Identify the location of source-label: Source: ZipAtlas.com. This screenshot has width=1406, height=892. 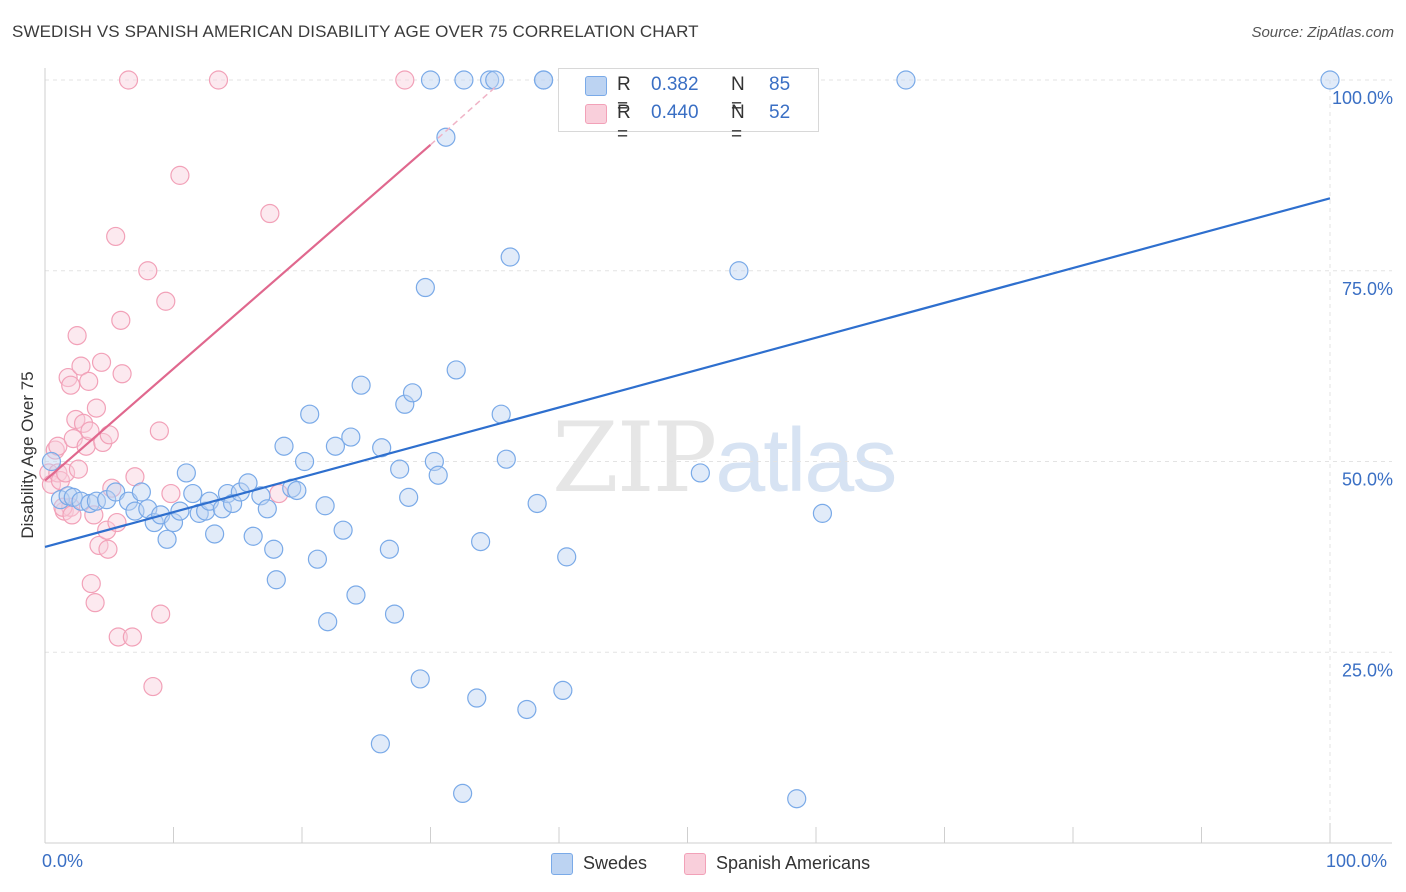
(1322, 32).